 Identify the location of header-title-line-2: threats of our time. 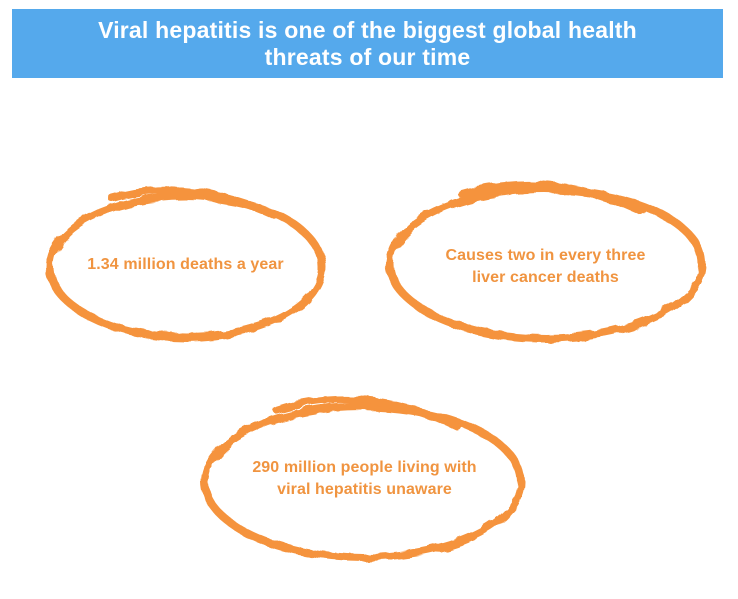
(367, 56).